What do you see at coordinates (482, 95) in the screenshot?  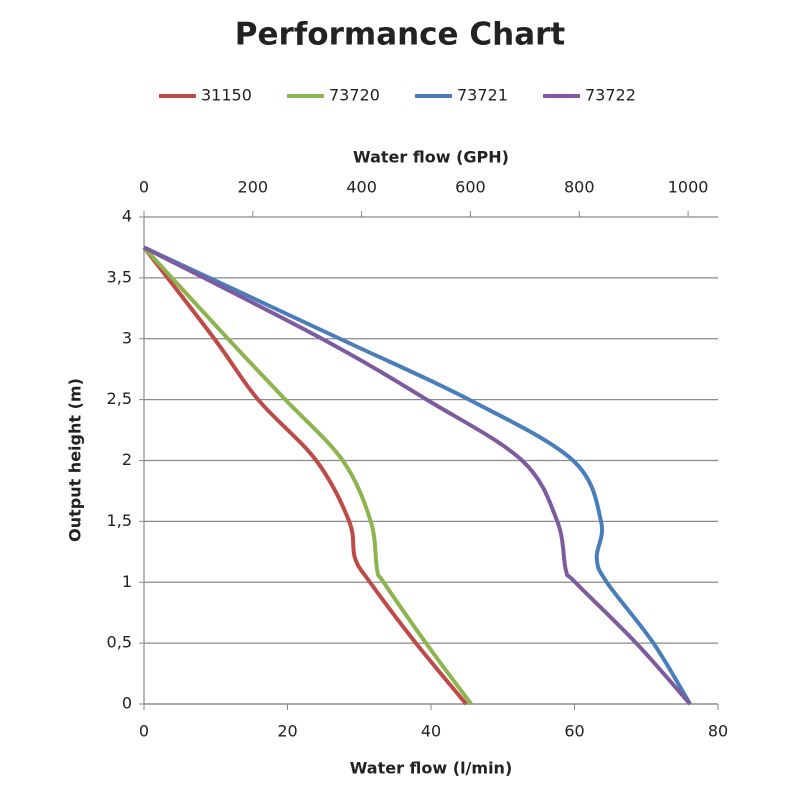 I see `legend-label: 73721` at bounding box center [482, 95].